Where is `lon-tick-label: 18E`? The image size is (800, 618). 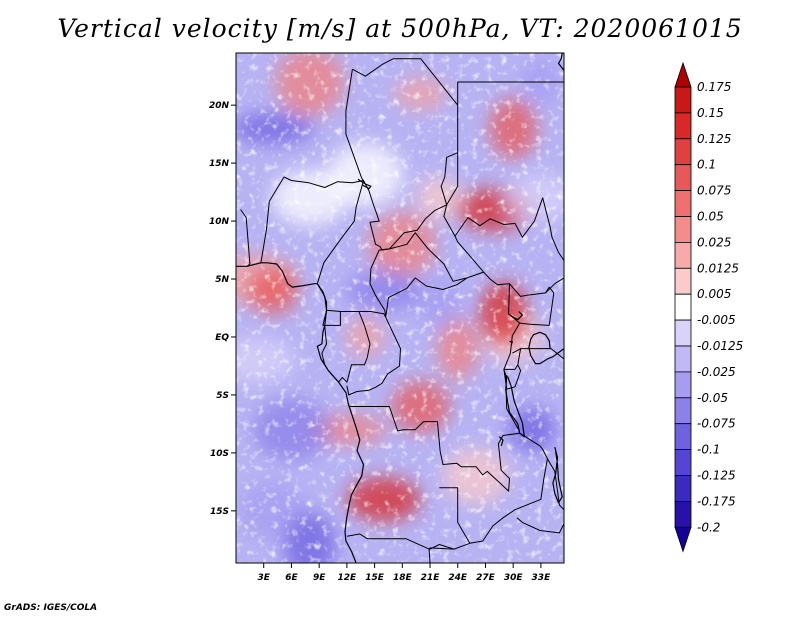 lon-tick-label: 18E is located at coordinates (403, 578).